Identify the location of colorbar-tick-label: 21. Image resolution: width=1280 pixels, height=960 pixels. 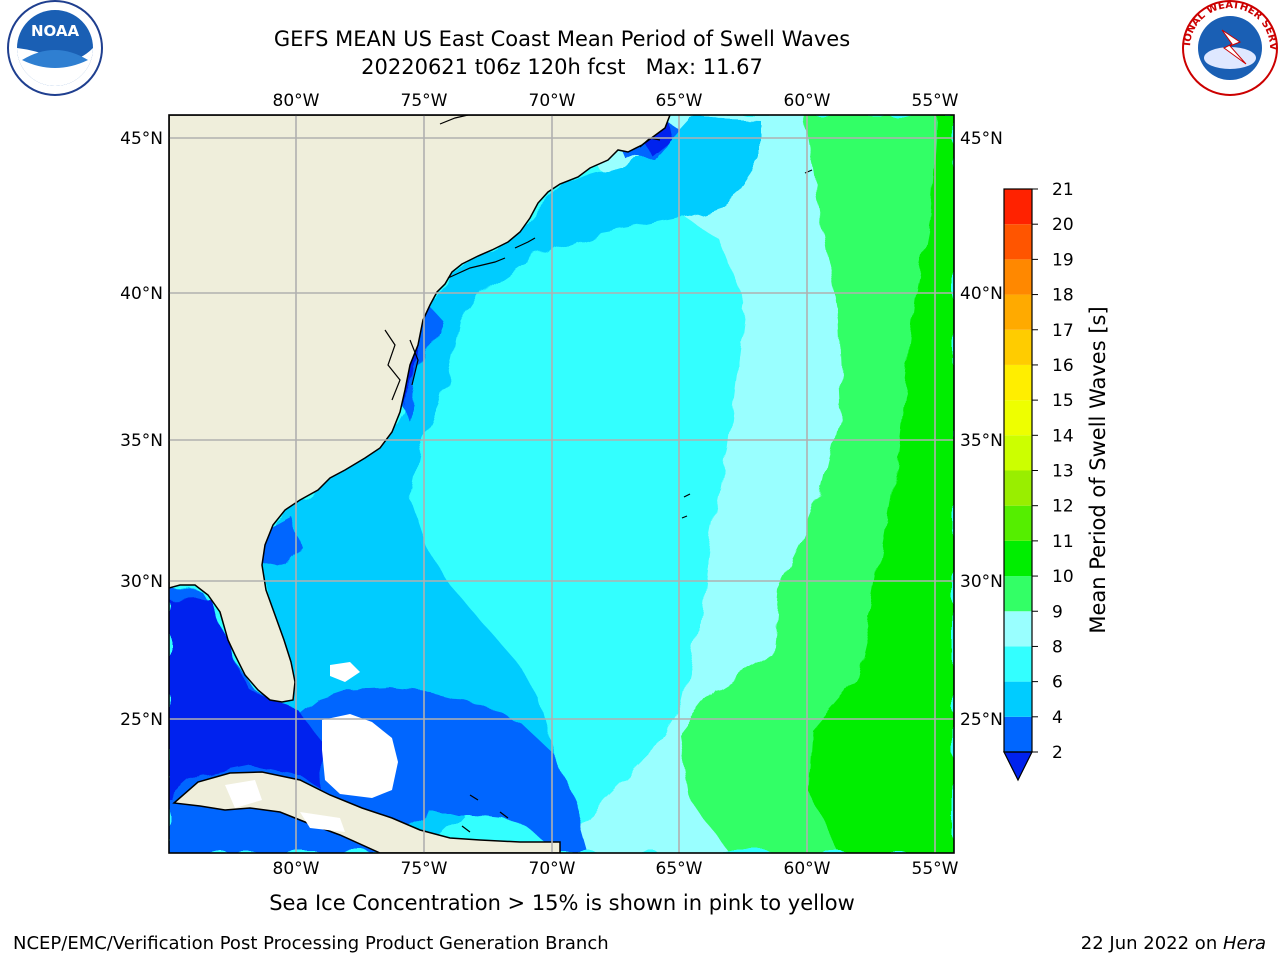
(1063, 190).